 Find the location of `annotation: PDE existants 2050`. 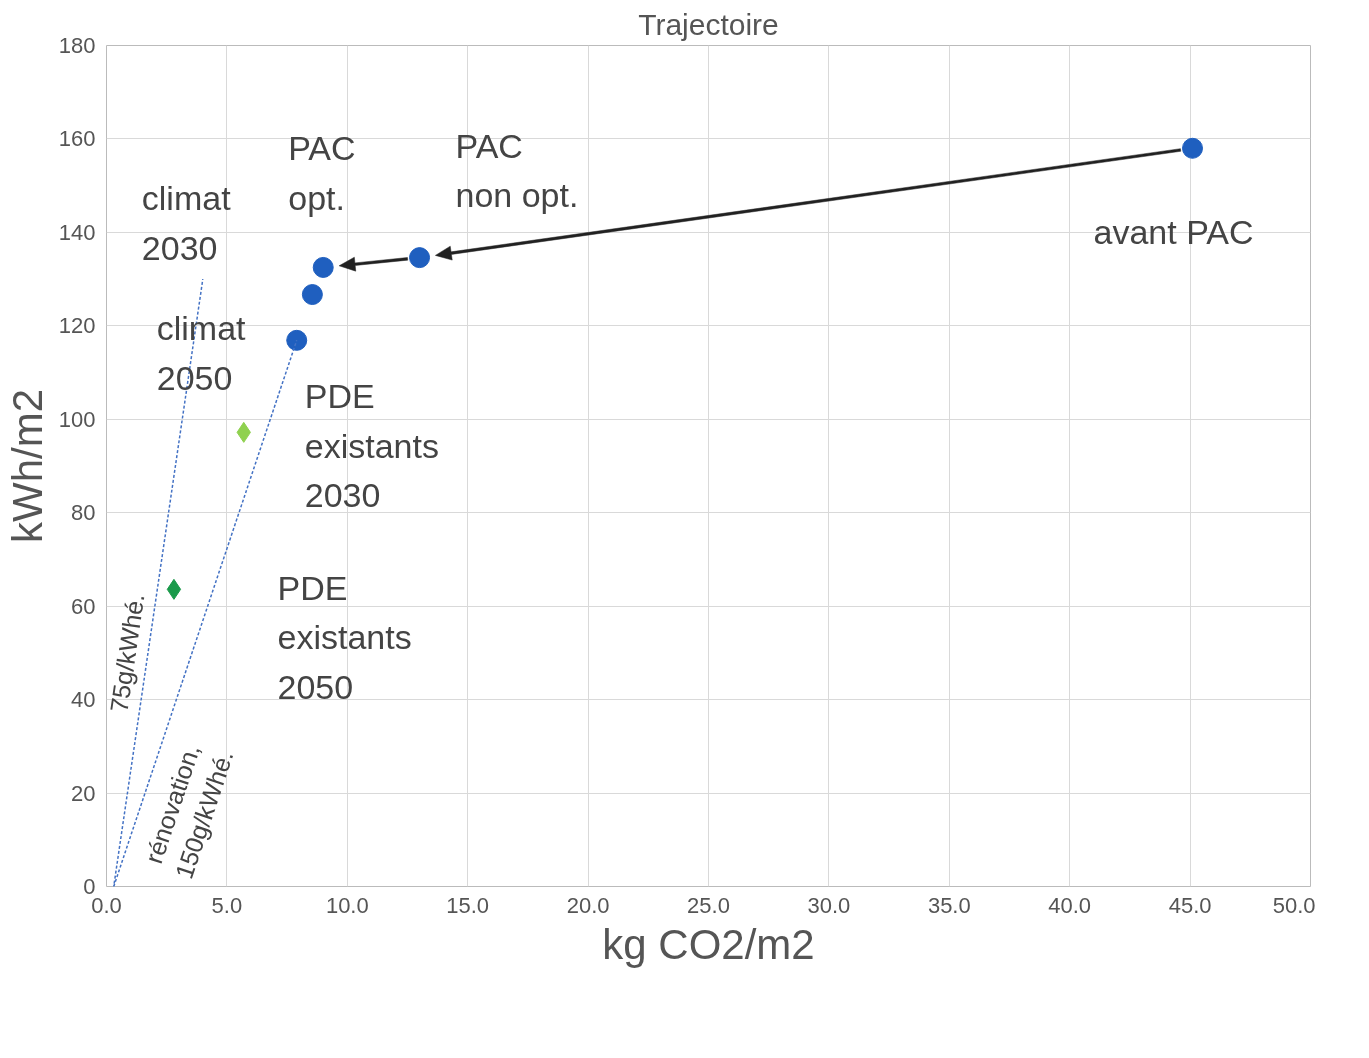

annotation: PDE existants 2050 is located at coordinates (344, 637).